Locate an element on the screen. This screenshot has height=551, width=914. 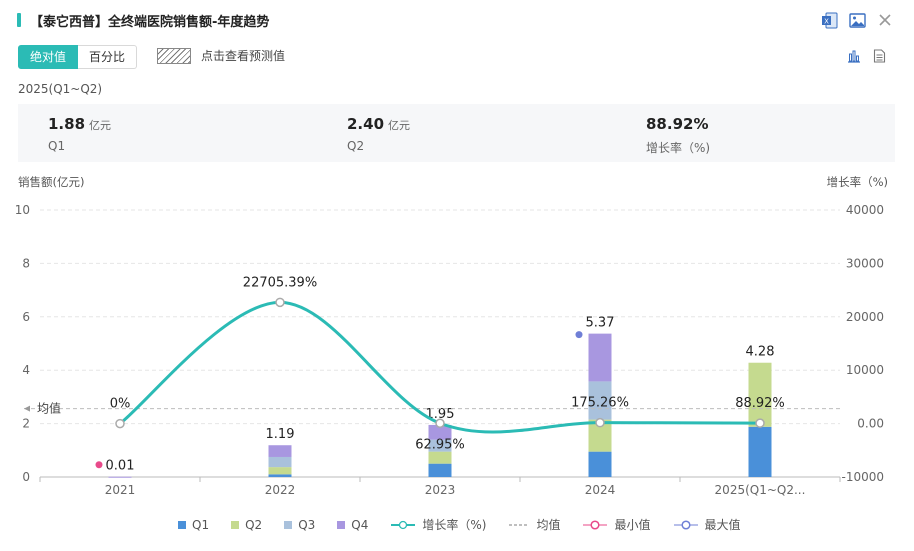
y-tick-label: 2 is located at coordinates (26, 424).